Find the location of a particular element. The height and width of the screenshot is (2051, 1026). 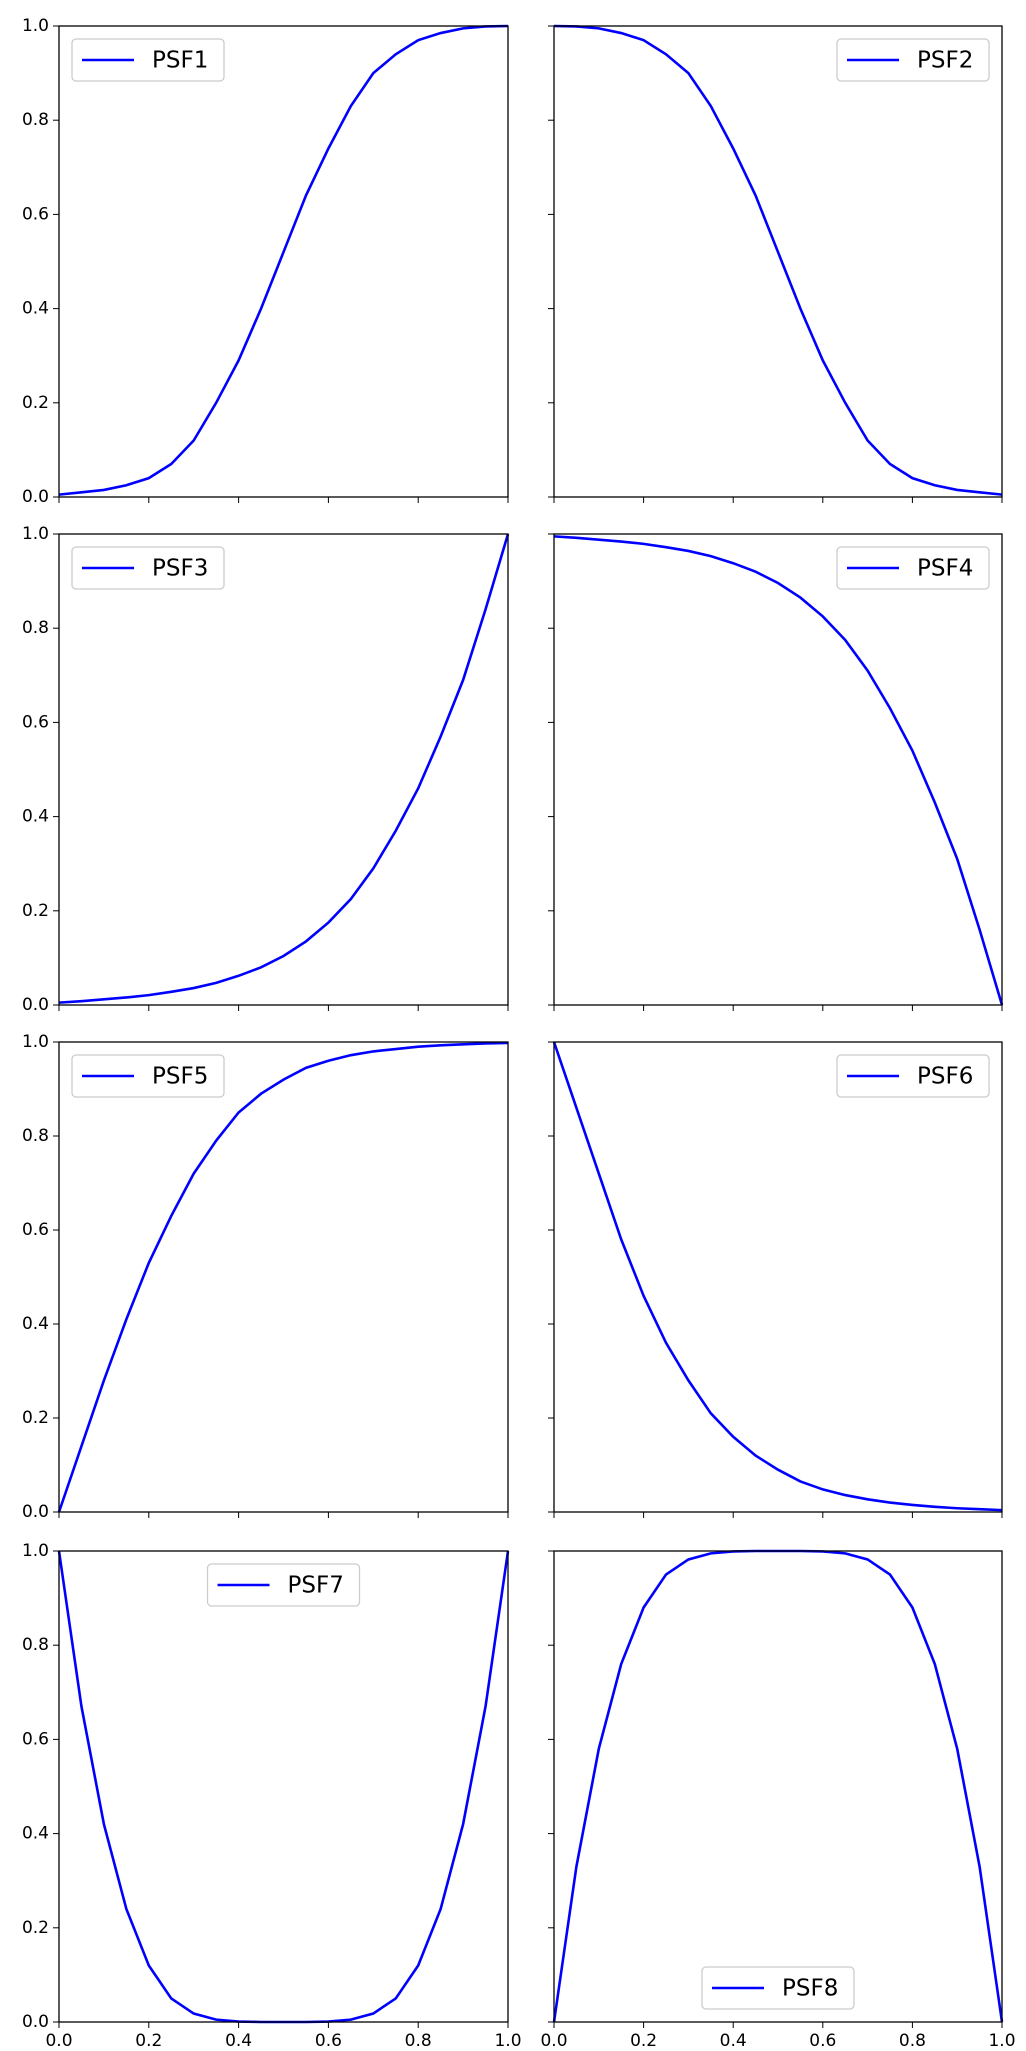

legend-label: PSF8 is located at coordinates (810, 1989).